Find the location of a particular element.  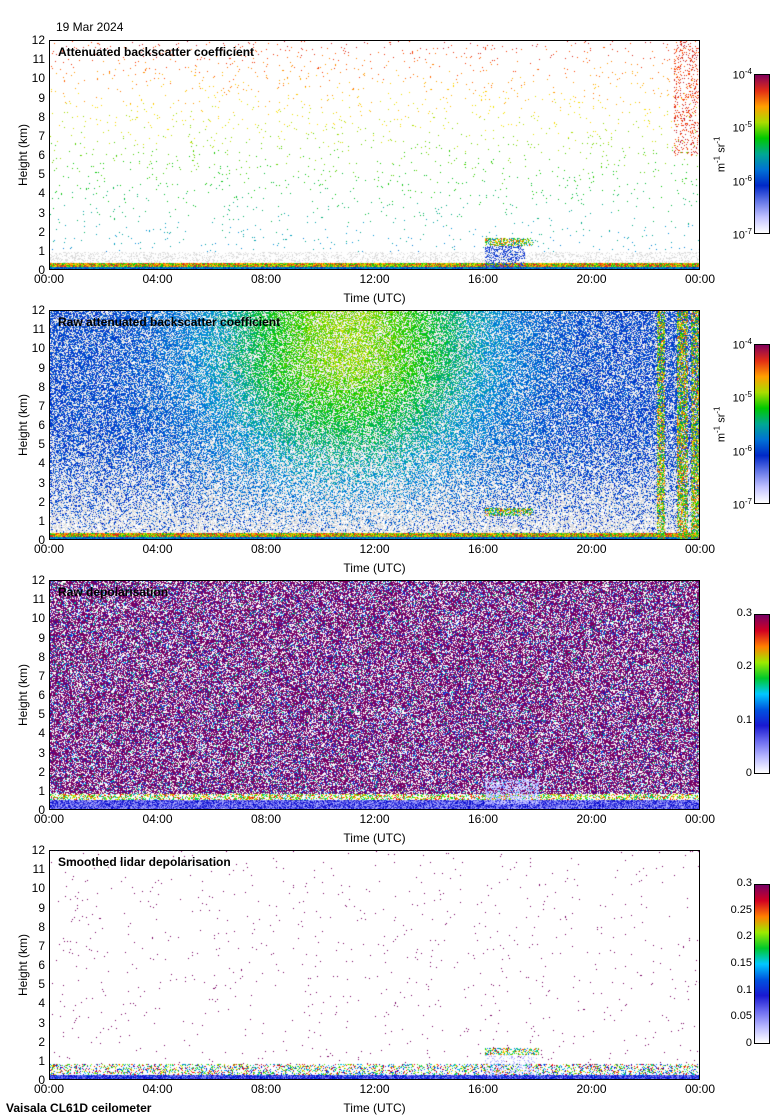

panel-title: Attenuated backscatter coefficient is located at coordinates (156, 52).